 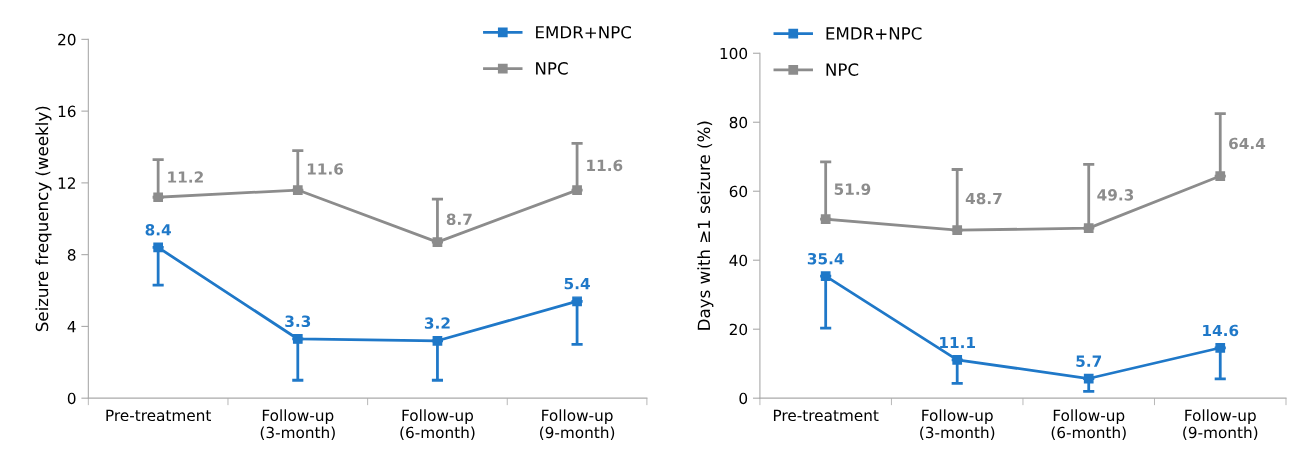 What do you see at coordinates (298, 321) in the screenshot?
I see `data-label: 3.3` at bounding box center [298, 321].